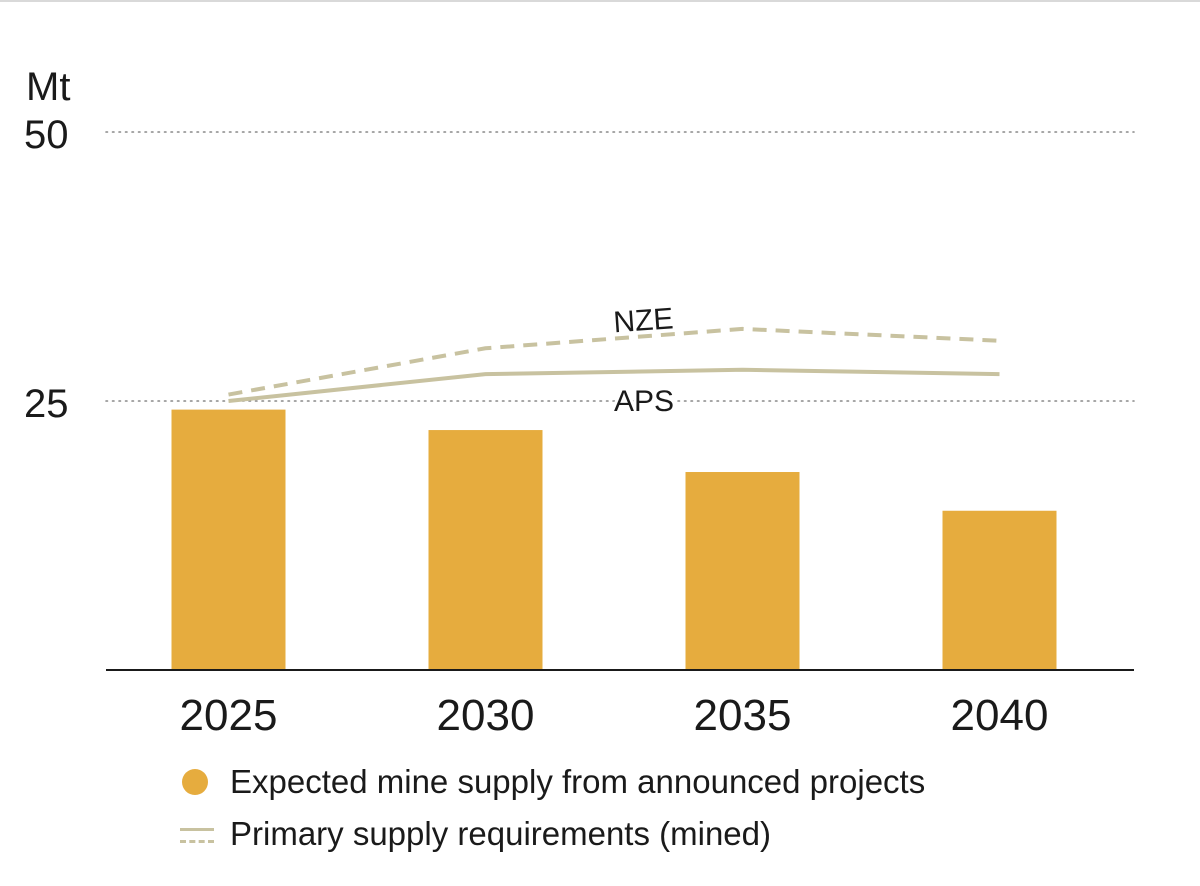  Describe the element at coordinates (46, 404) in the screenshot. I see `y-tick-label: 25` at that location.